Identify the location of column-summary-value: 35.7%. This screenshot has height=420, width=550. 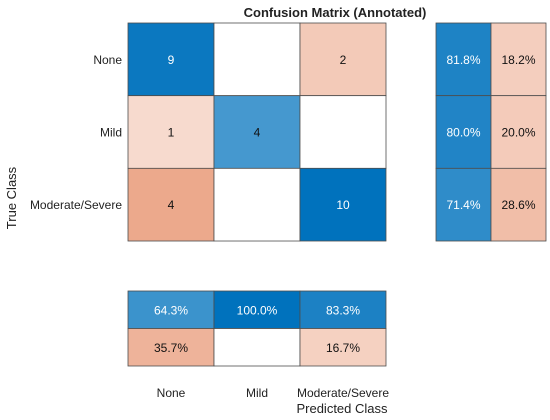
(171, 348).